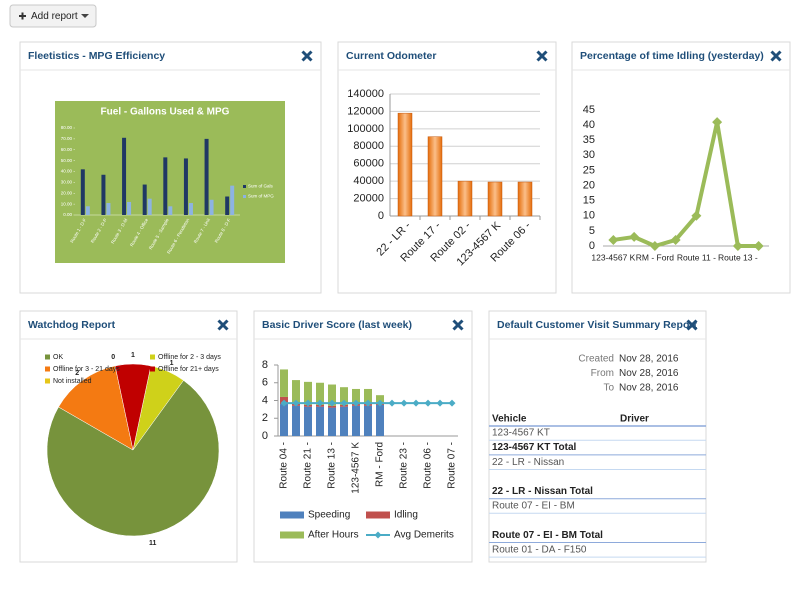  I want to click on widget-title: Current Odometer, so click(391, 56).